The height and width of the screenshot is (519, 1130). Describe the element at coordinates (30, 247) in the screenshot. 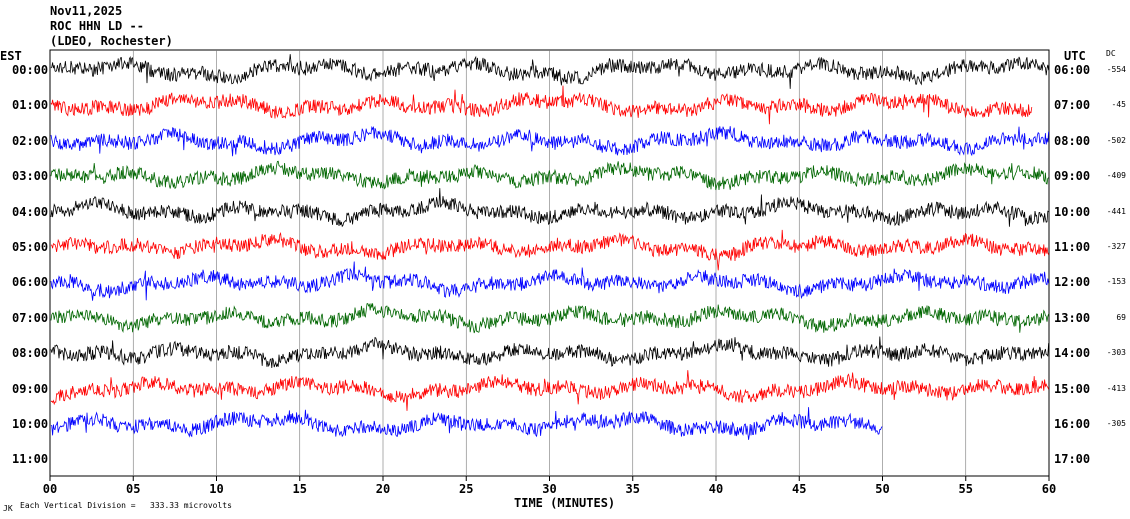

I see `est-hour-label: 05:00` at that location.